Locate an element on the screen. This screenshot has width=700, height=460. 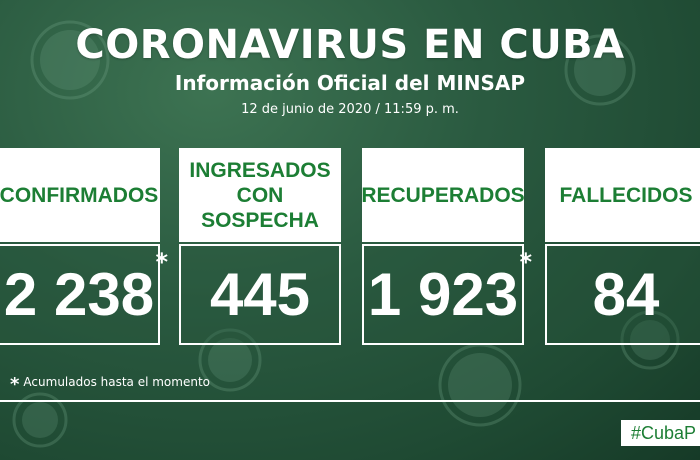
stat-value-box: 445 is located at coordinates (260, 294).